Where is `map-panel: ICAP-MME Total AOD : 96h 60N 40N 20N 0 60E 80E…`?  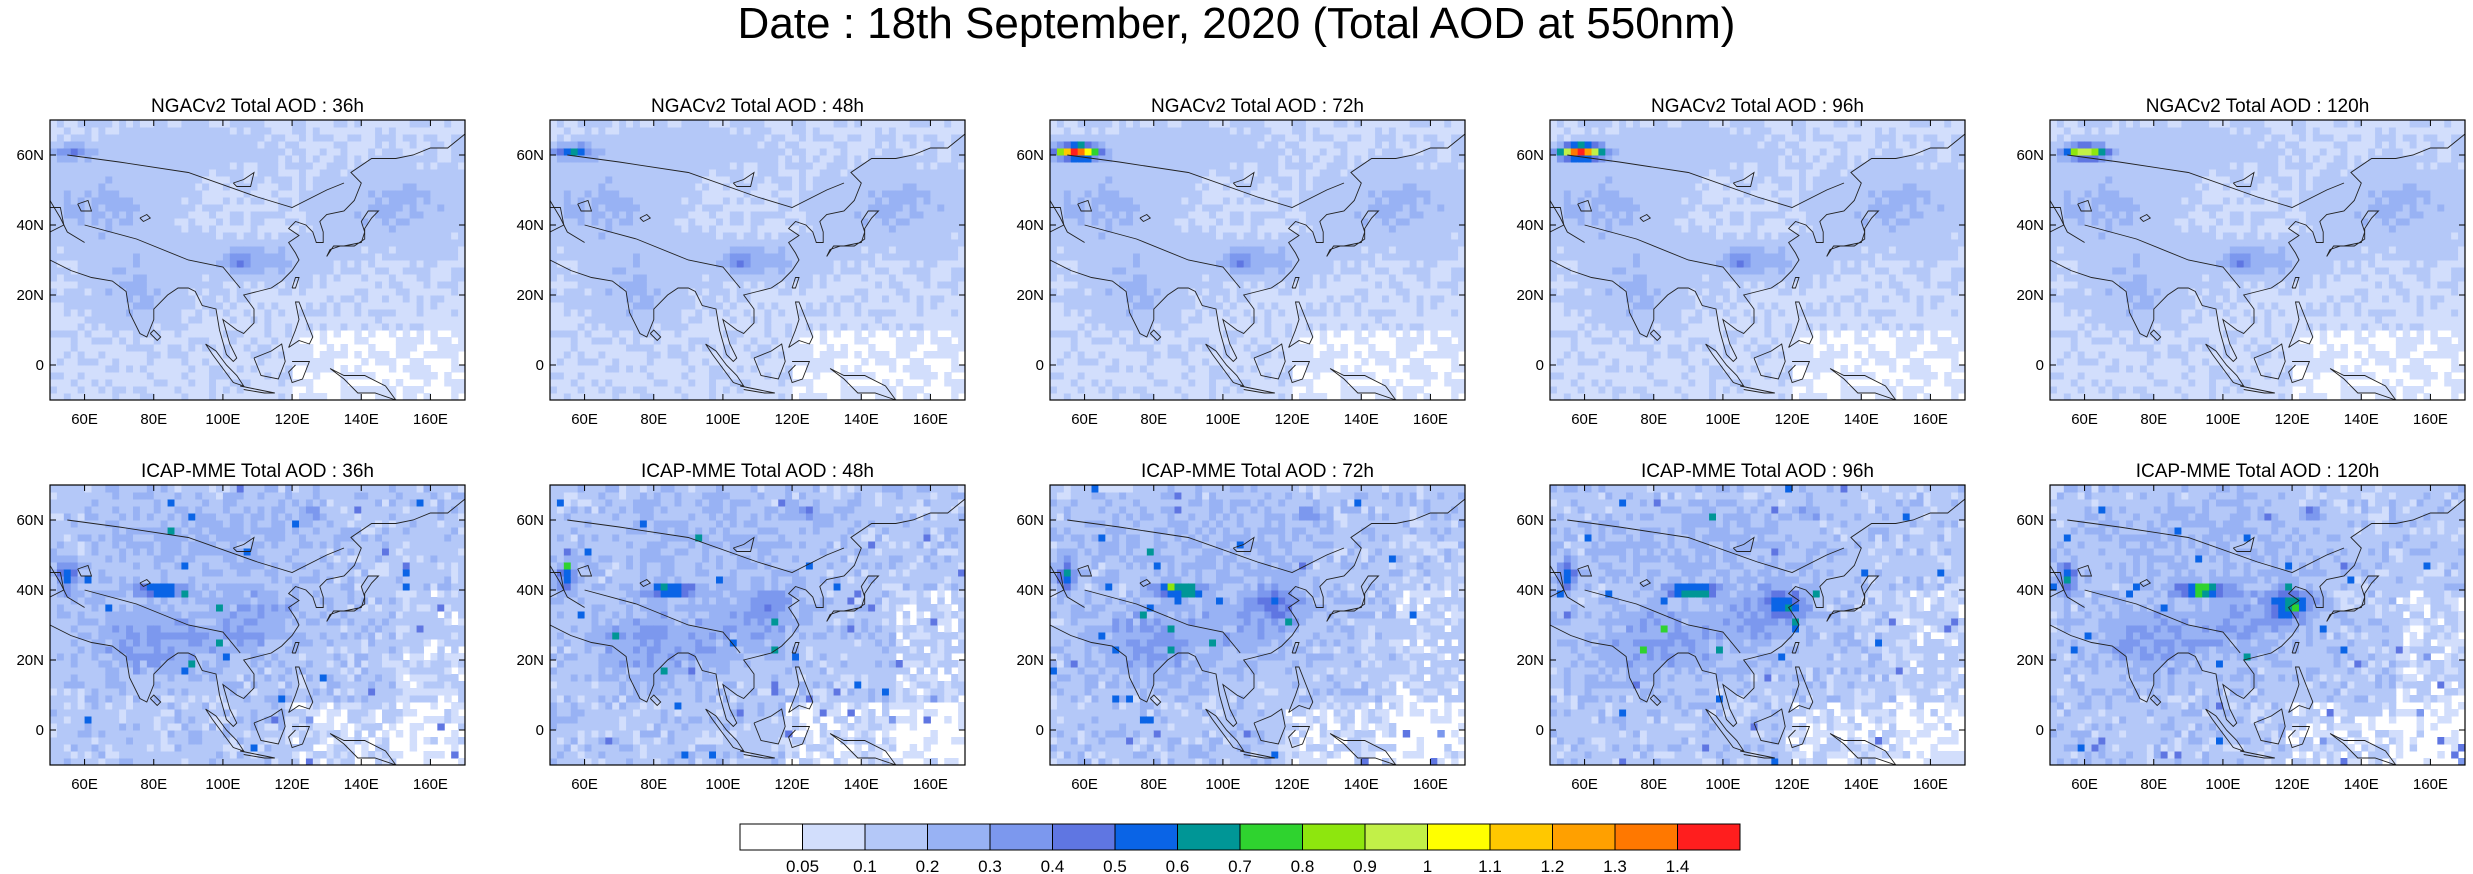
map-panel: ICAP-MME Total AOD : 96h 60N 40N 20N 0 60E 80E… is located at coordinates (1741, 627).